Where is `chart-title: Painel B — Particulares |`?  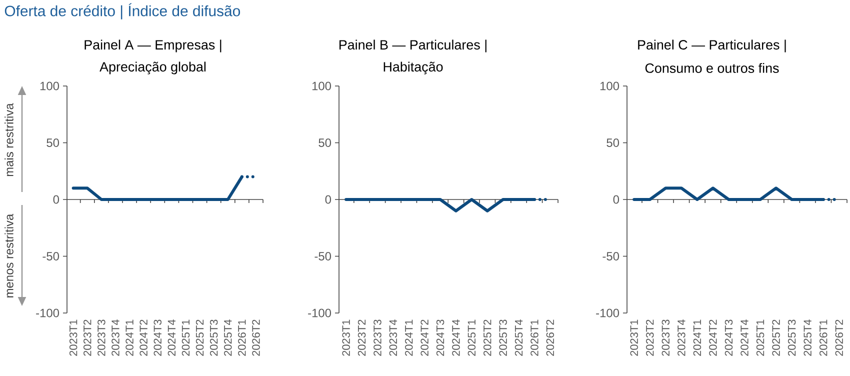
chart-title: Painel B — Particulares | is located at coordinates (412, 46).